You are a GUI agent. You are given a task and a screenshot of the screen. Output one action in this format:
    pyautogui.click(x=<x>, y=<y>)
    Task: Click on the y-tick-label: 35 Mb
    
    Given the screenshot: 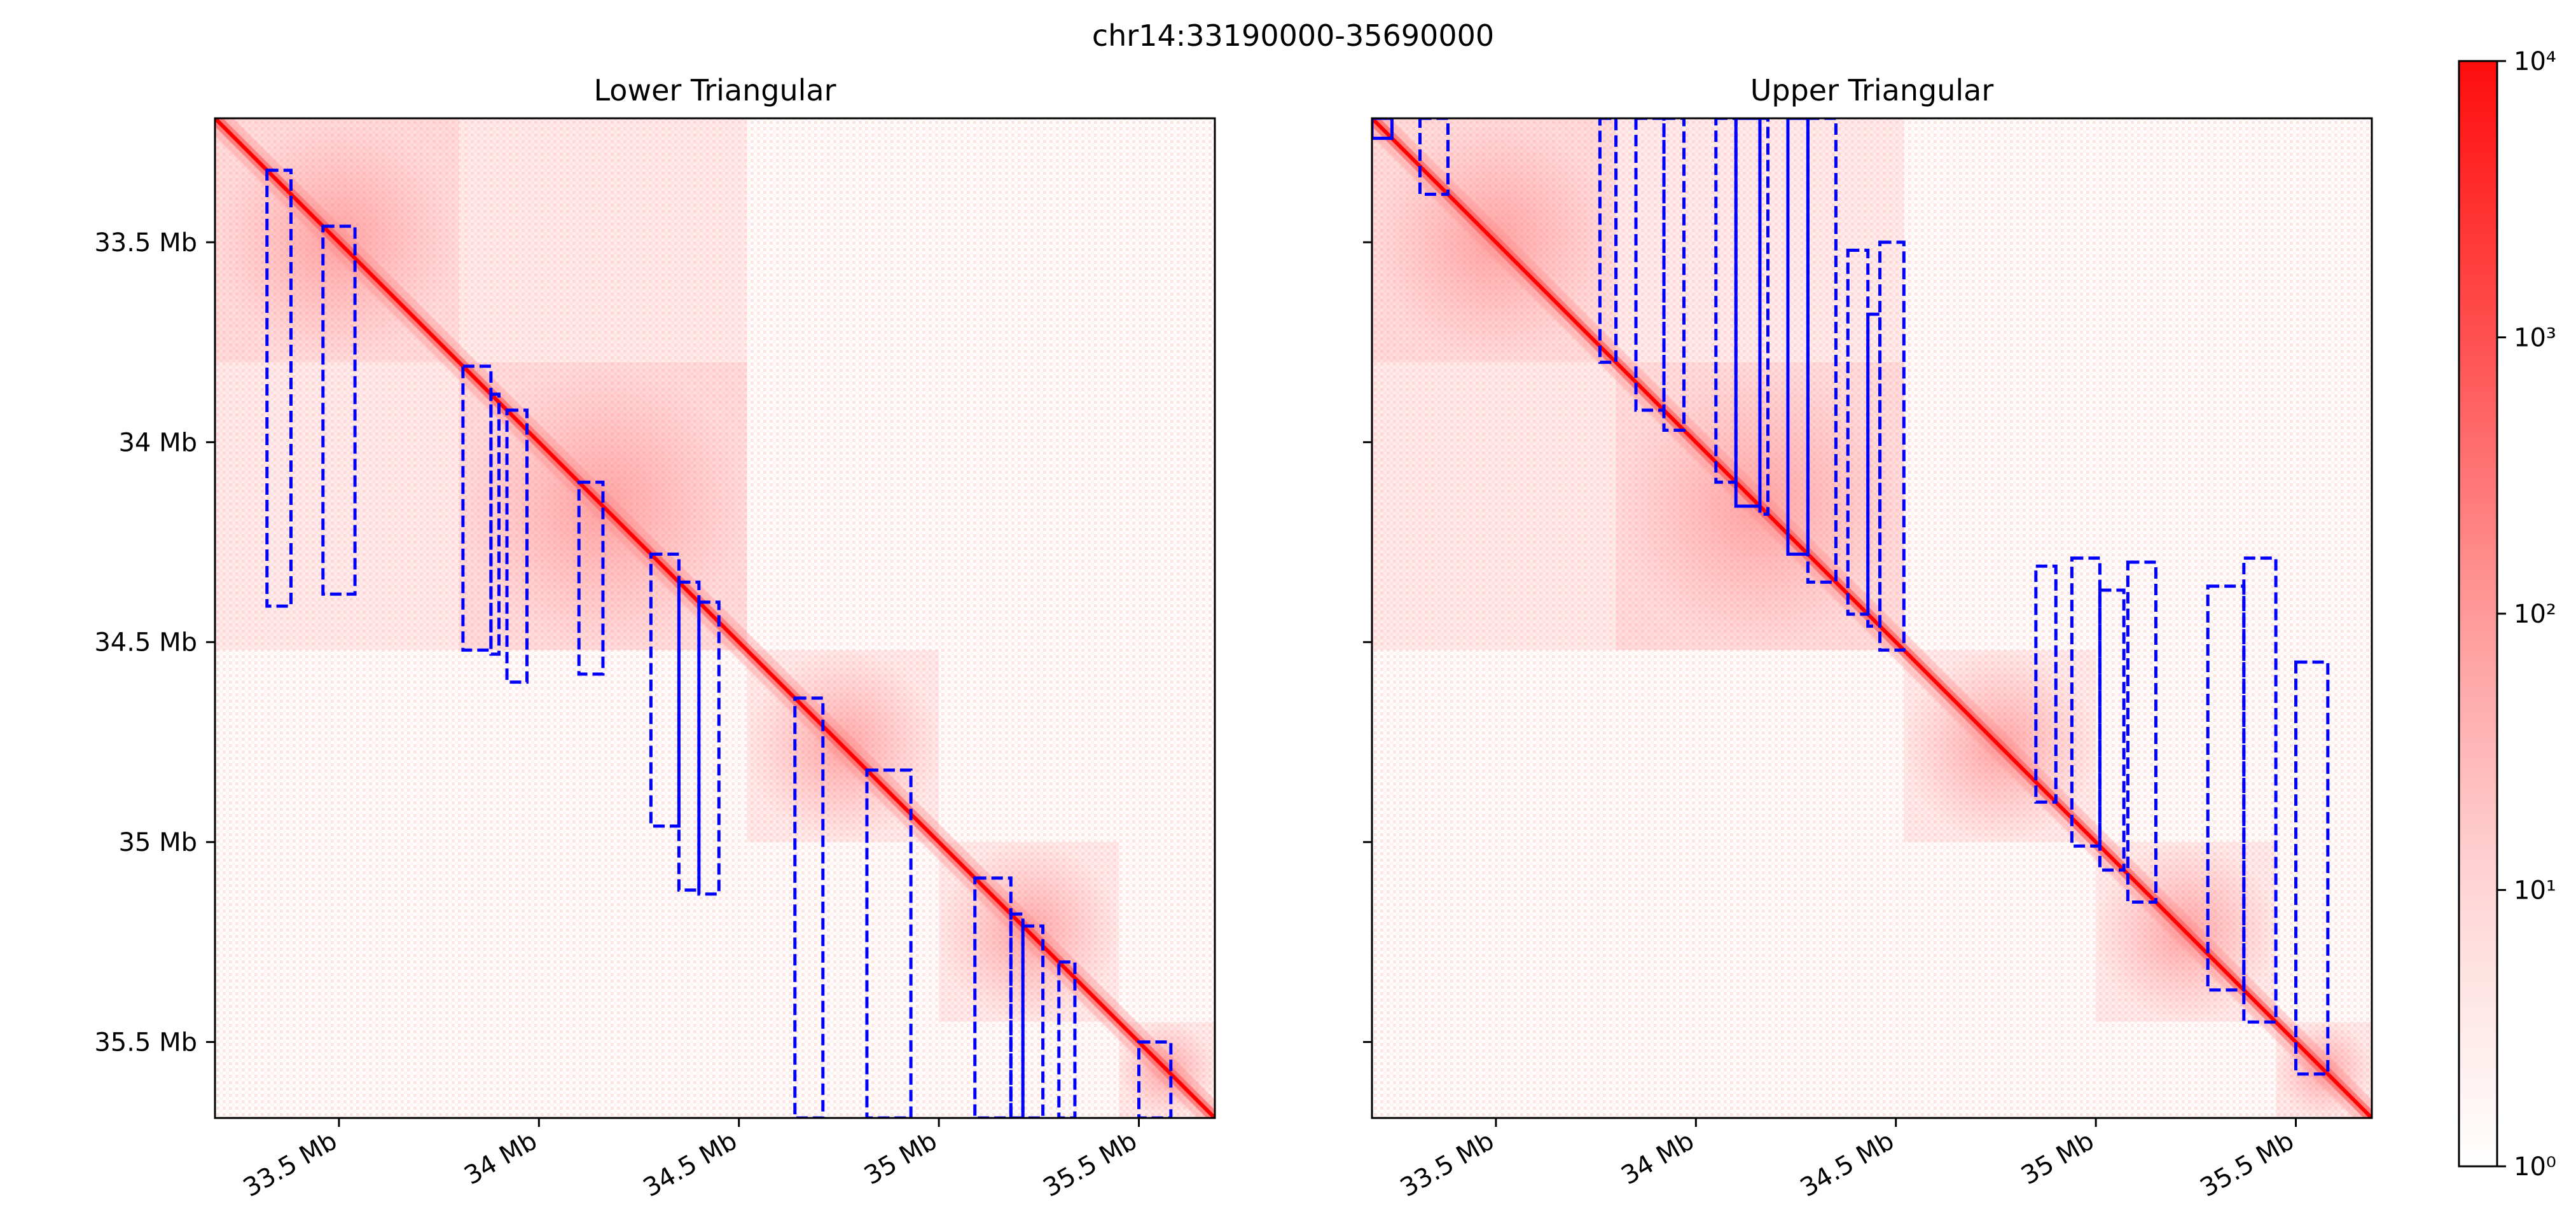 What is the action you would take?
    pyautogui.click(x=157, y=842)
    